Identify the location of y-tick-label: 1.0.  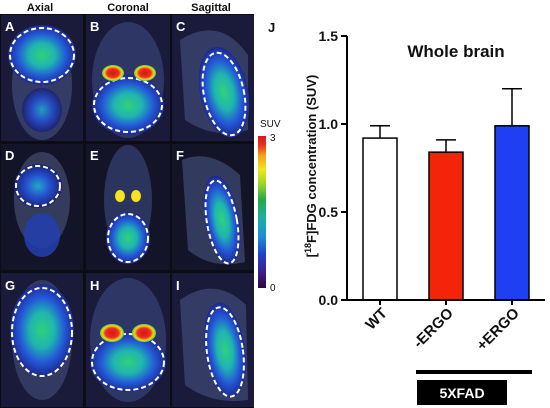
(329, 124).